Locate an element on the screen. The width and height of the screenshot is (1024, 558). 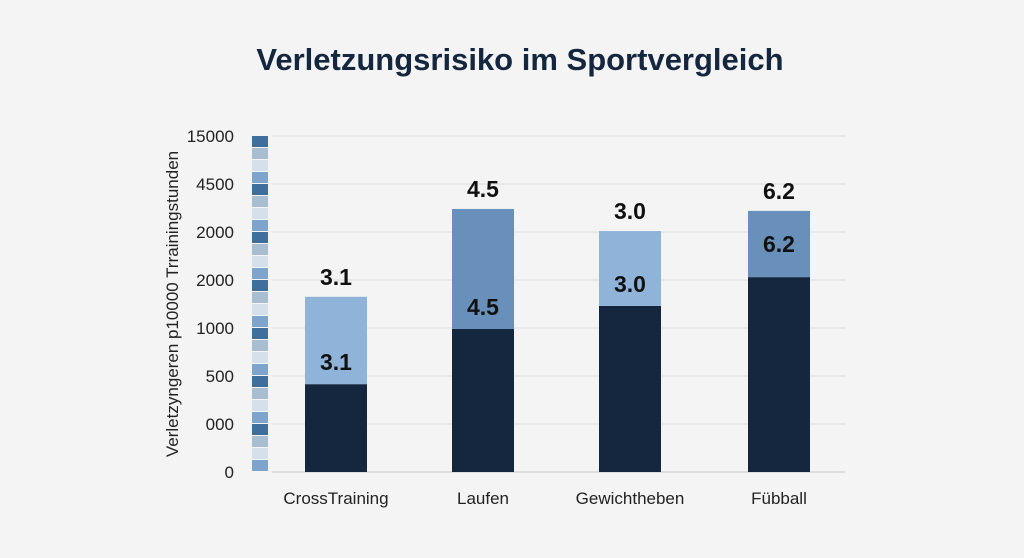
x-tick-label: Laufen is located at coordinates (483, 498).